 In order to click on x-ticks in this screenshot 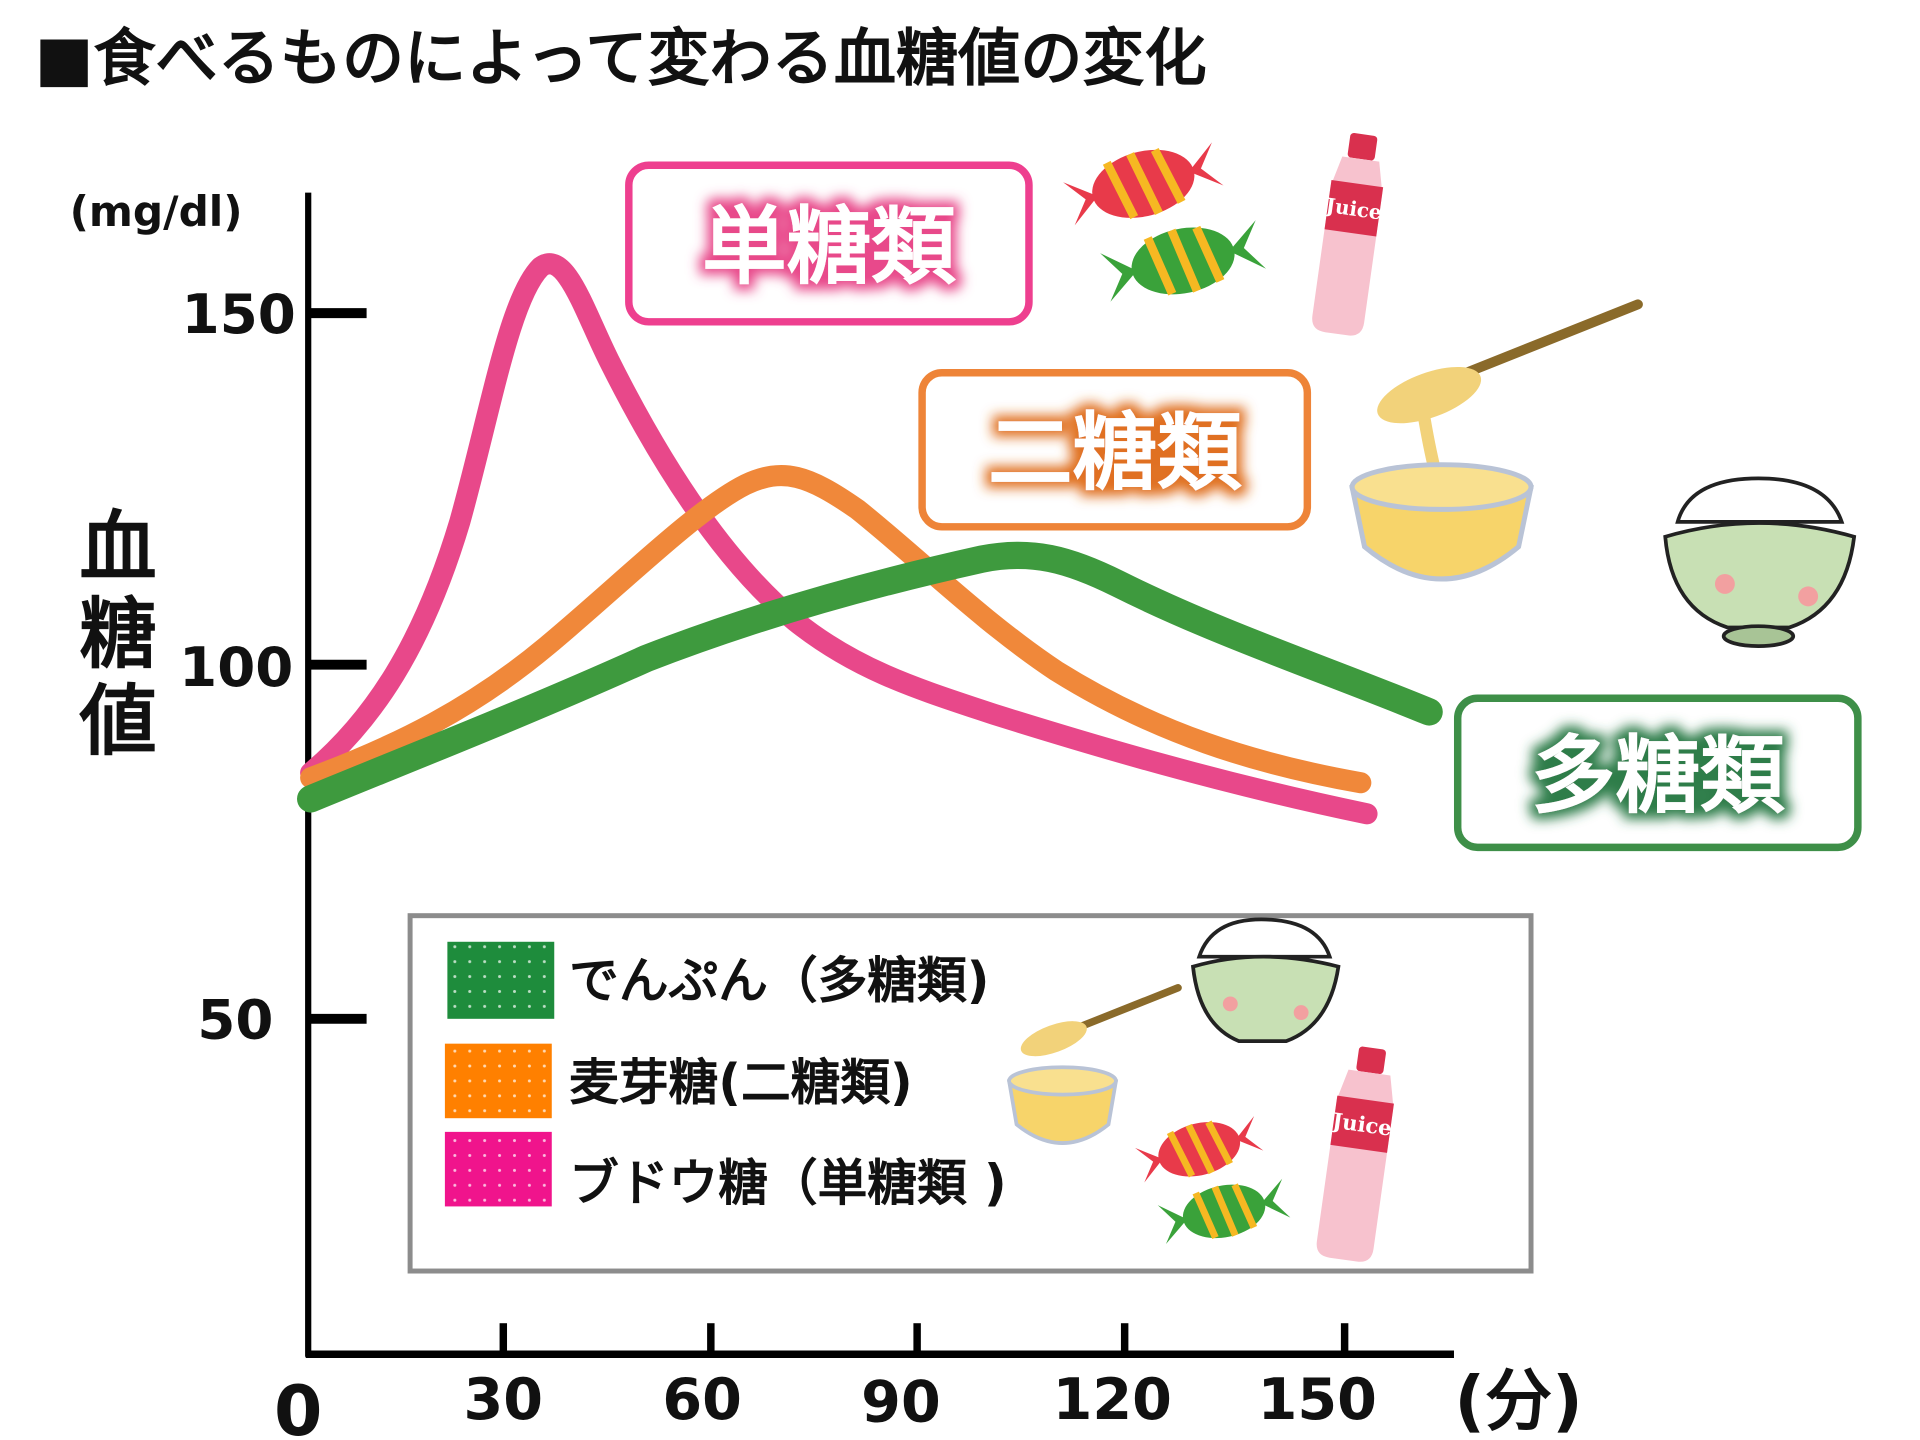, I will do `click(924, 1339)`.